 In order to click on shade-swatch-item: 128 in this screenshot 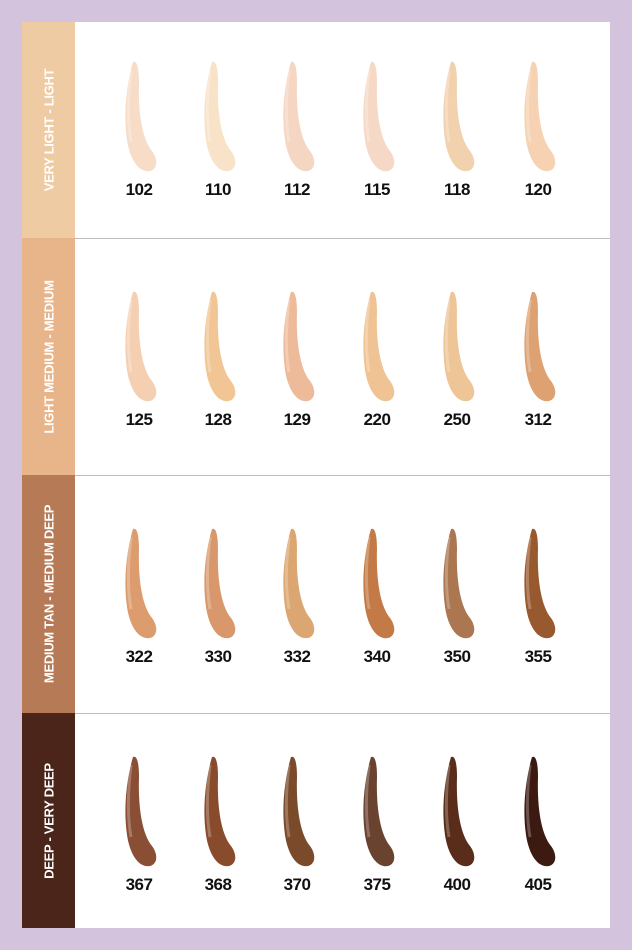, I will do `click(218, 360)`.